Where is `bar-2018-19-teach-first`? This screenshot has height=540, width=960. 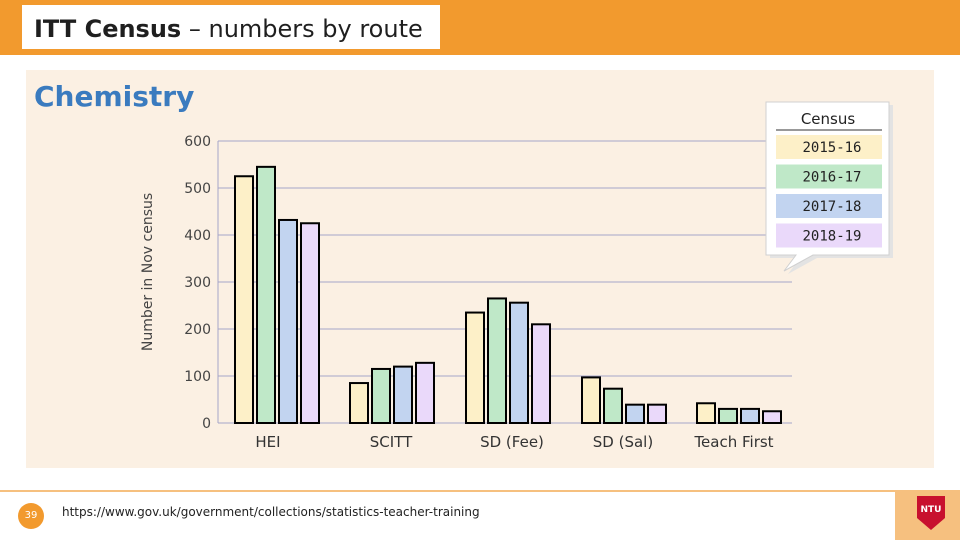
bar-2018-19-teach-first is located at coordinates (772, 417).